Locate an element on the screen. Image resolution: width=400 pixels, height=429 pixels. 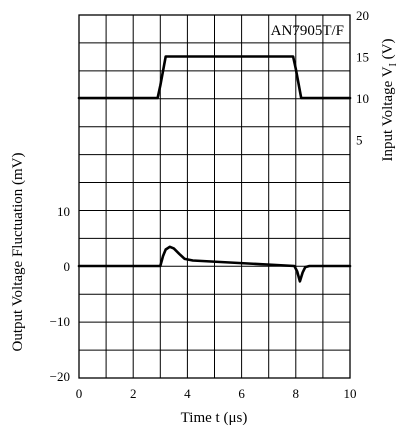
input-voltage-trace is located at coordinates (214, 77).